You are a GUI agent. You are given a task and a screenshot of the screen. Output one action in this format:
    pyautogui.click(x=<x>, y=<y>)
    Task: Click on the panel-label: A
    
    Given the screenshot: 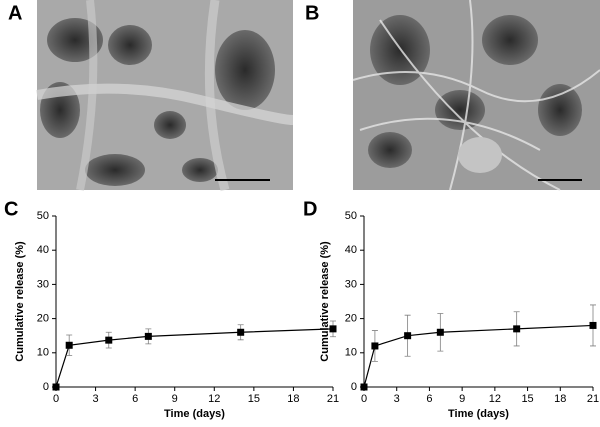 What is the action you would take?
    pyautogui.click(x=15, y=13)
    